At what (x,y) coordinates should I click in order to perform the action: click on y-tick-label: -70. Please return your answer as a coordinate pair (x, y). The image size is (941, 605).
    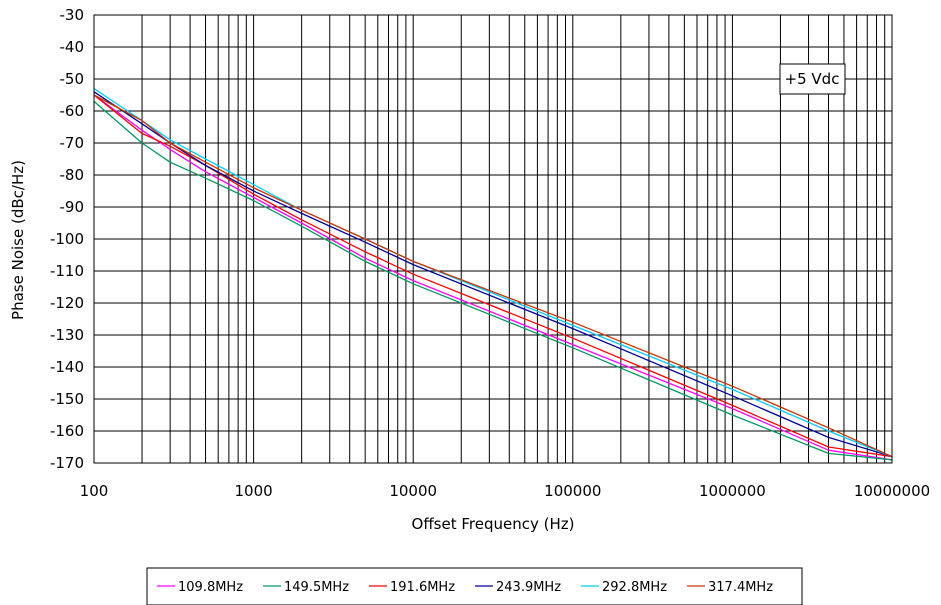
    Looking at the image, I should click on (72, 143).